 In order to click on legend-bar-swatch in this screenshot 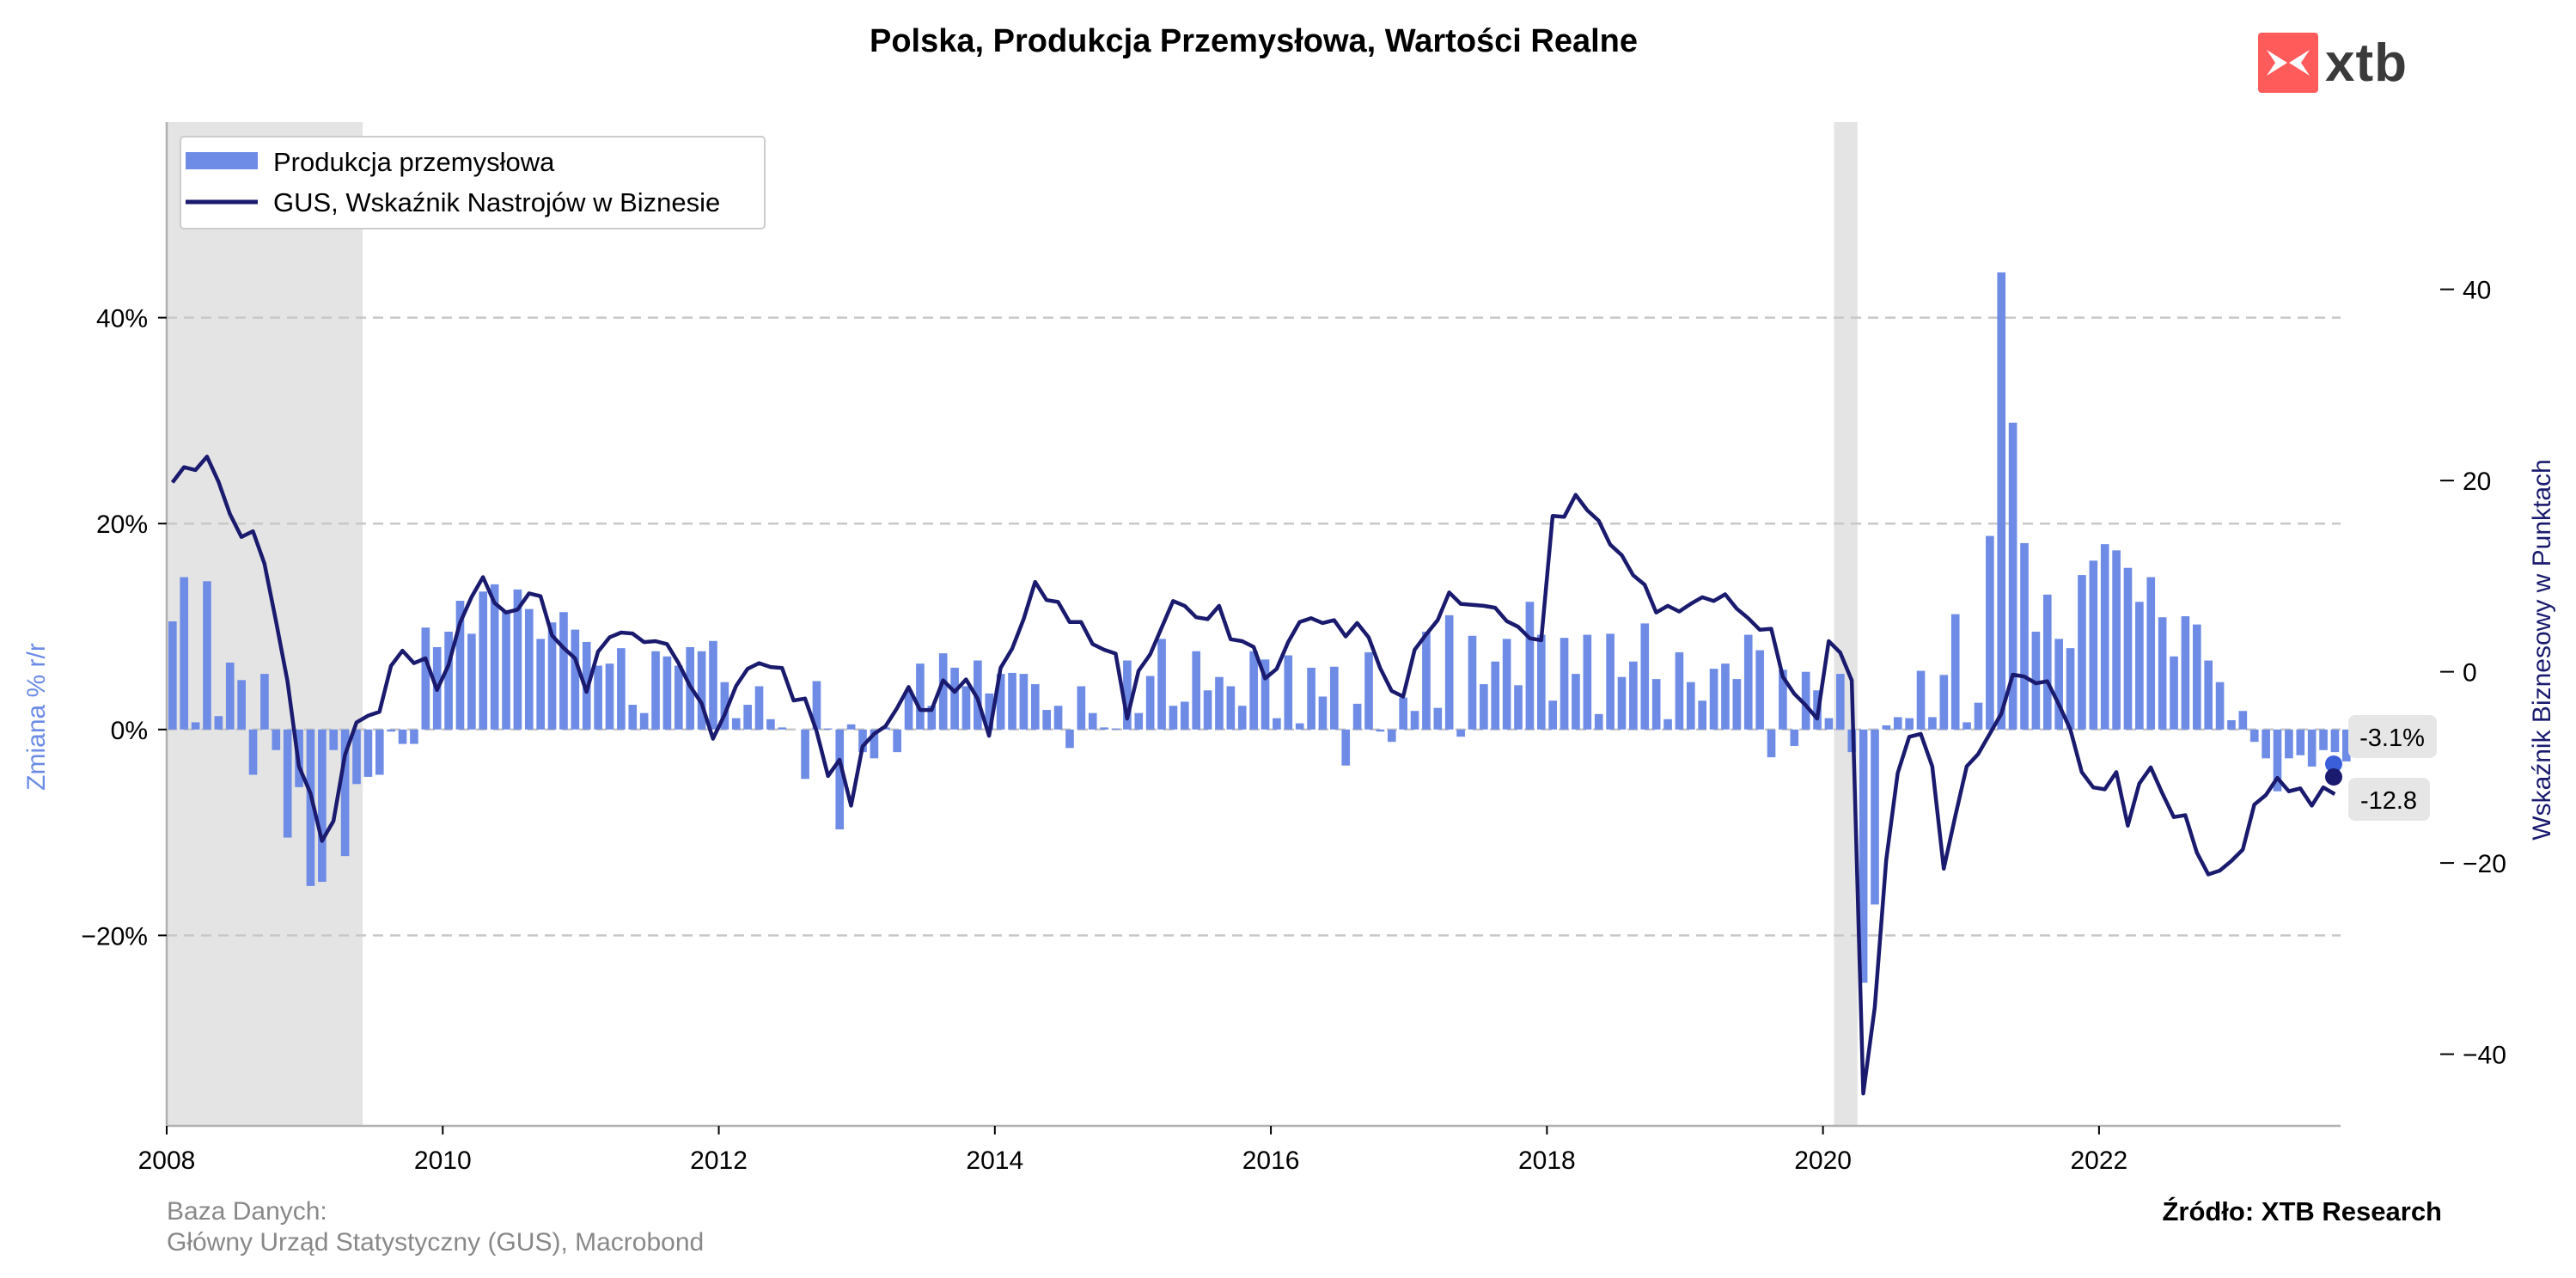, I will do `click(222, 160)`.